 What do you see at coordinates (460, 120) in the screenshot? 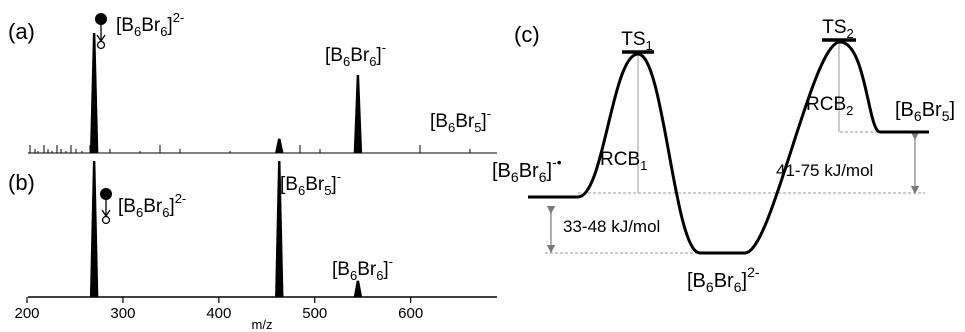
I see `label-a-peak-loss: [B6Br5]-` at bounding box center [460, 120].